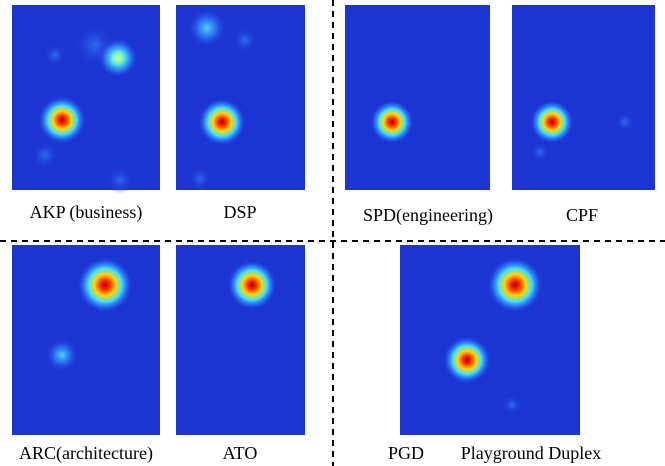  Describe the element at coordinates (239, 212) in the screenshot. I see `panel-label: DSP` at that location.